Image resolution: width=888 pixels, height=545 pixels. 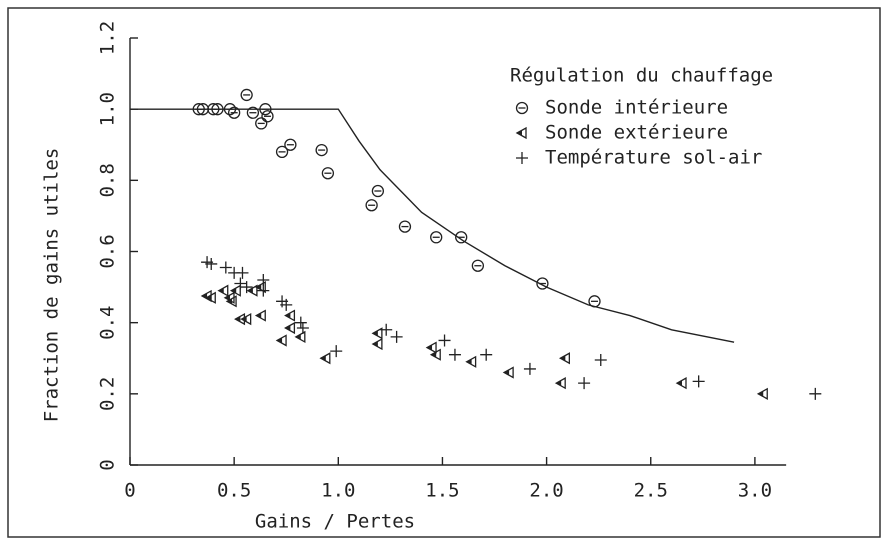 I want to click on x-tick-label: 1.0, so click(x=338, y=491).